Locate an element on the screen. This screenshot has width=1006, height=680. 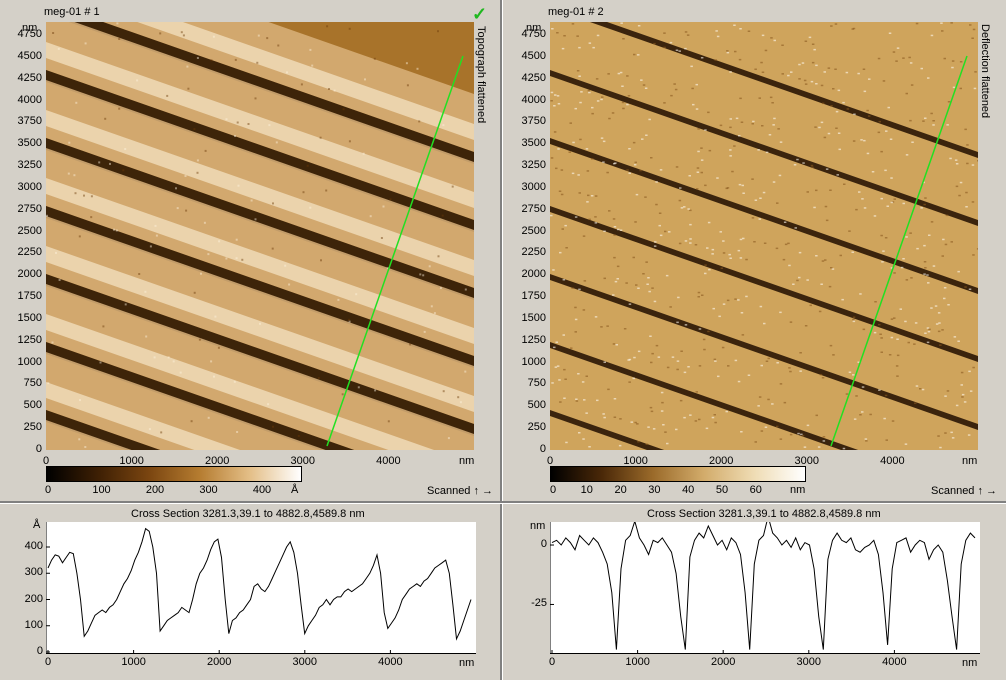
step-edge is located at coordinates (764, 216).